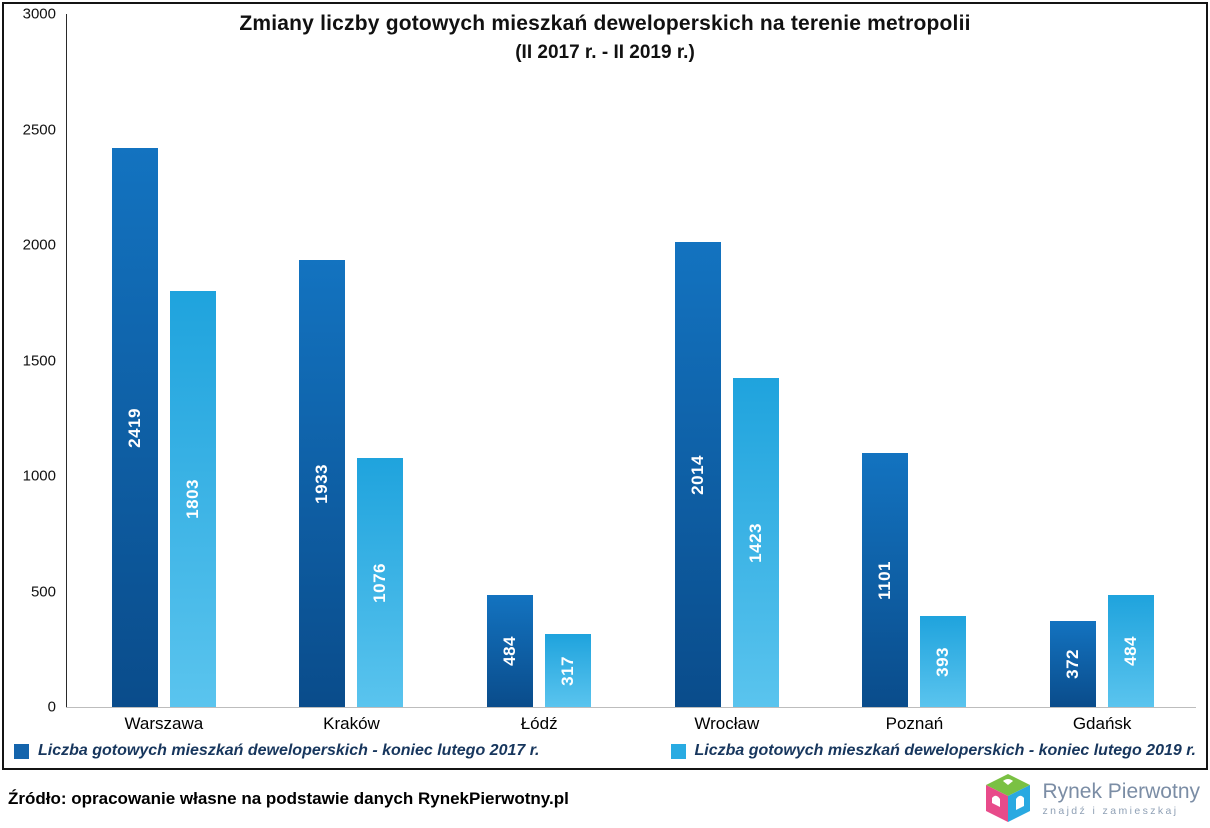 The image size is (1210, 828). I want to click on category-group: 2014 1423 Wrocław, so click(726, 377).